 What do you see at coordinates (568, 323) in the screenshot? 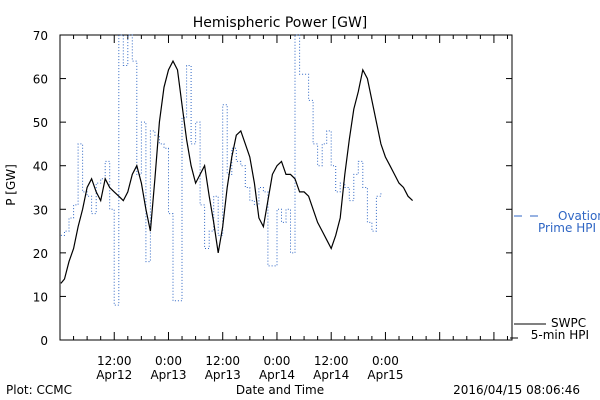
I see `legend-swpc-label-line1: SWPC` at bounding box center [568, 323].